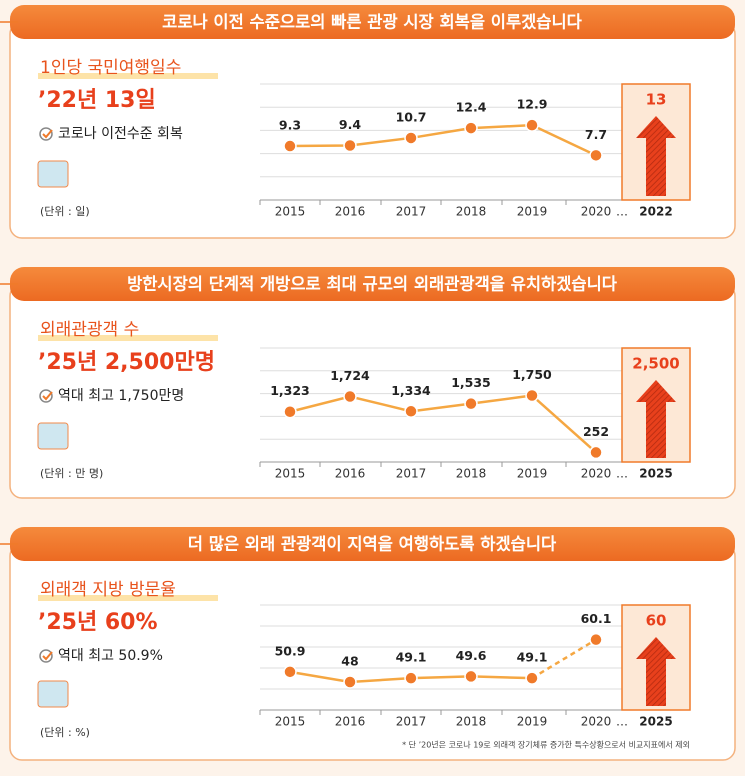  I want to click on banner-title: 더 많은 외래 관광객이 지역을 여행하도록 하겠습니다, so click(372, 544).